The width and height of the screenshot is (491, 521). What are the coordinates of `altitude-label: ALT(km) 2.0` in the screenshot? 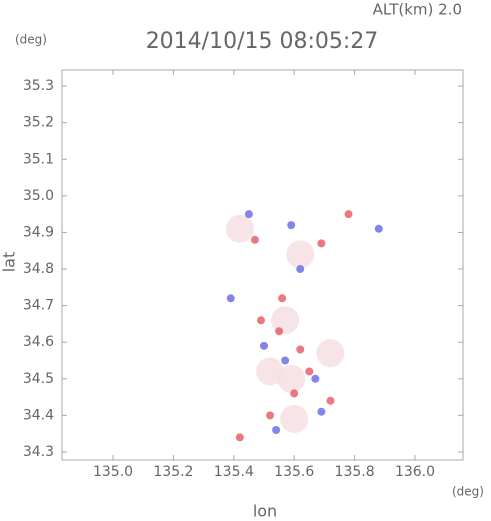 It's located at (417, 10).